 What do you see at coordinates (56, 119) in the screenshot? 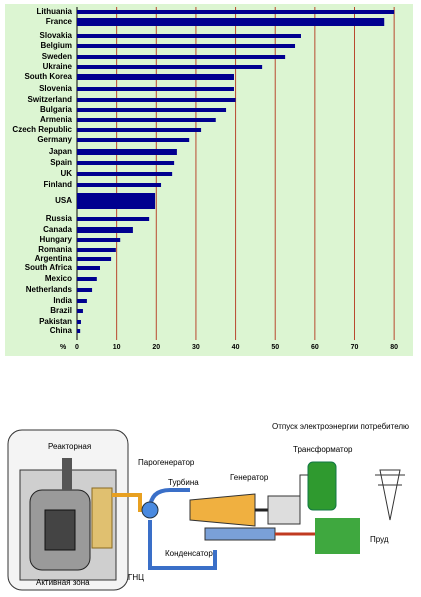
I see `y-tick-label: Armenia` at bounding box center [56, 119].